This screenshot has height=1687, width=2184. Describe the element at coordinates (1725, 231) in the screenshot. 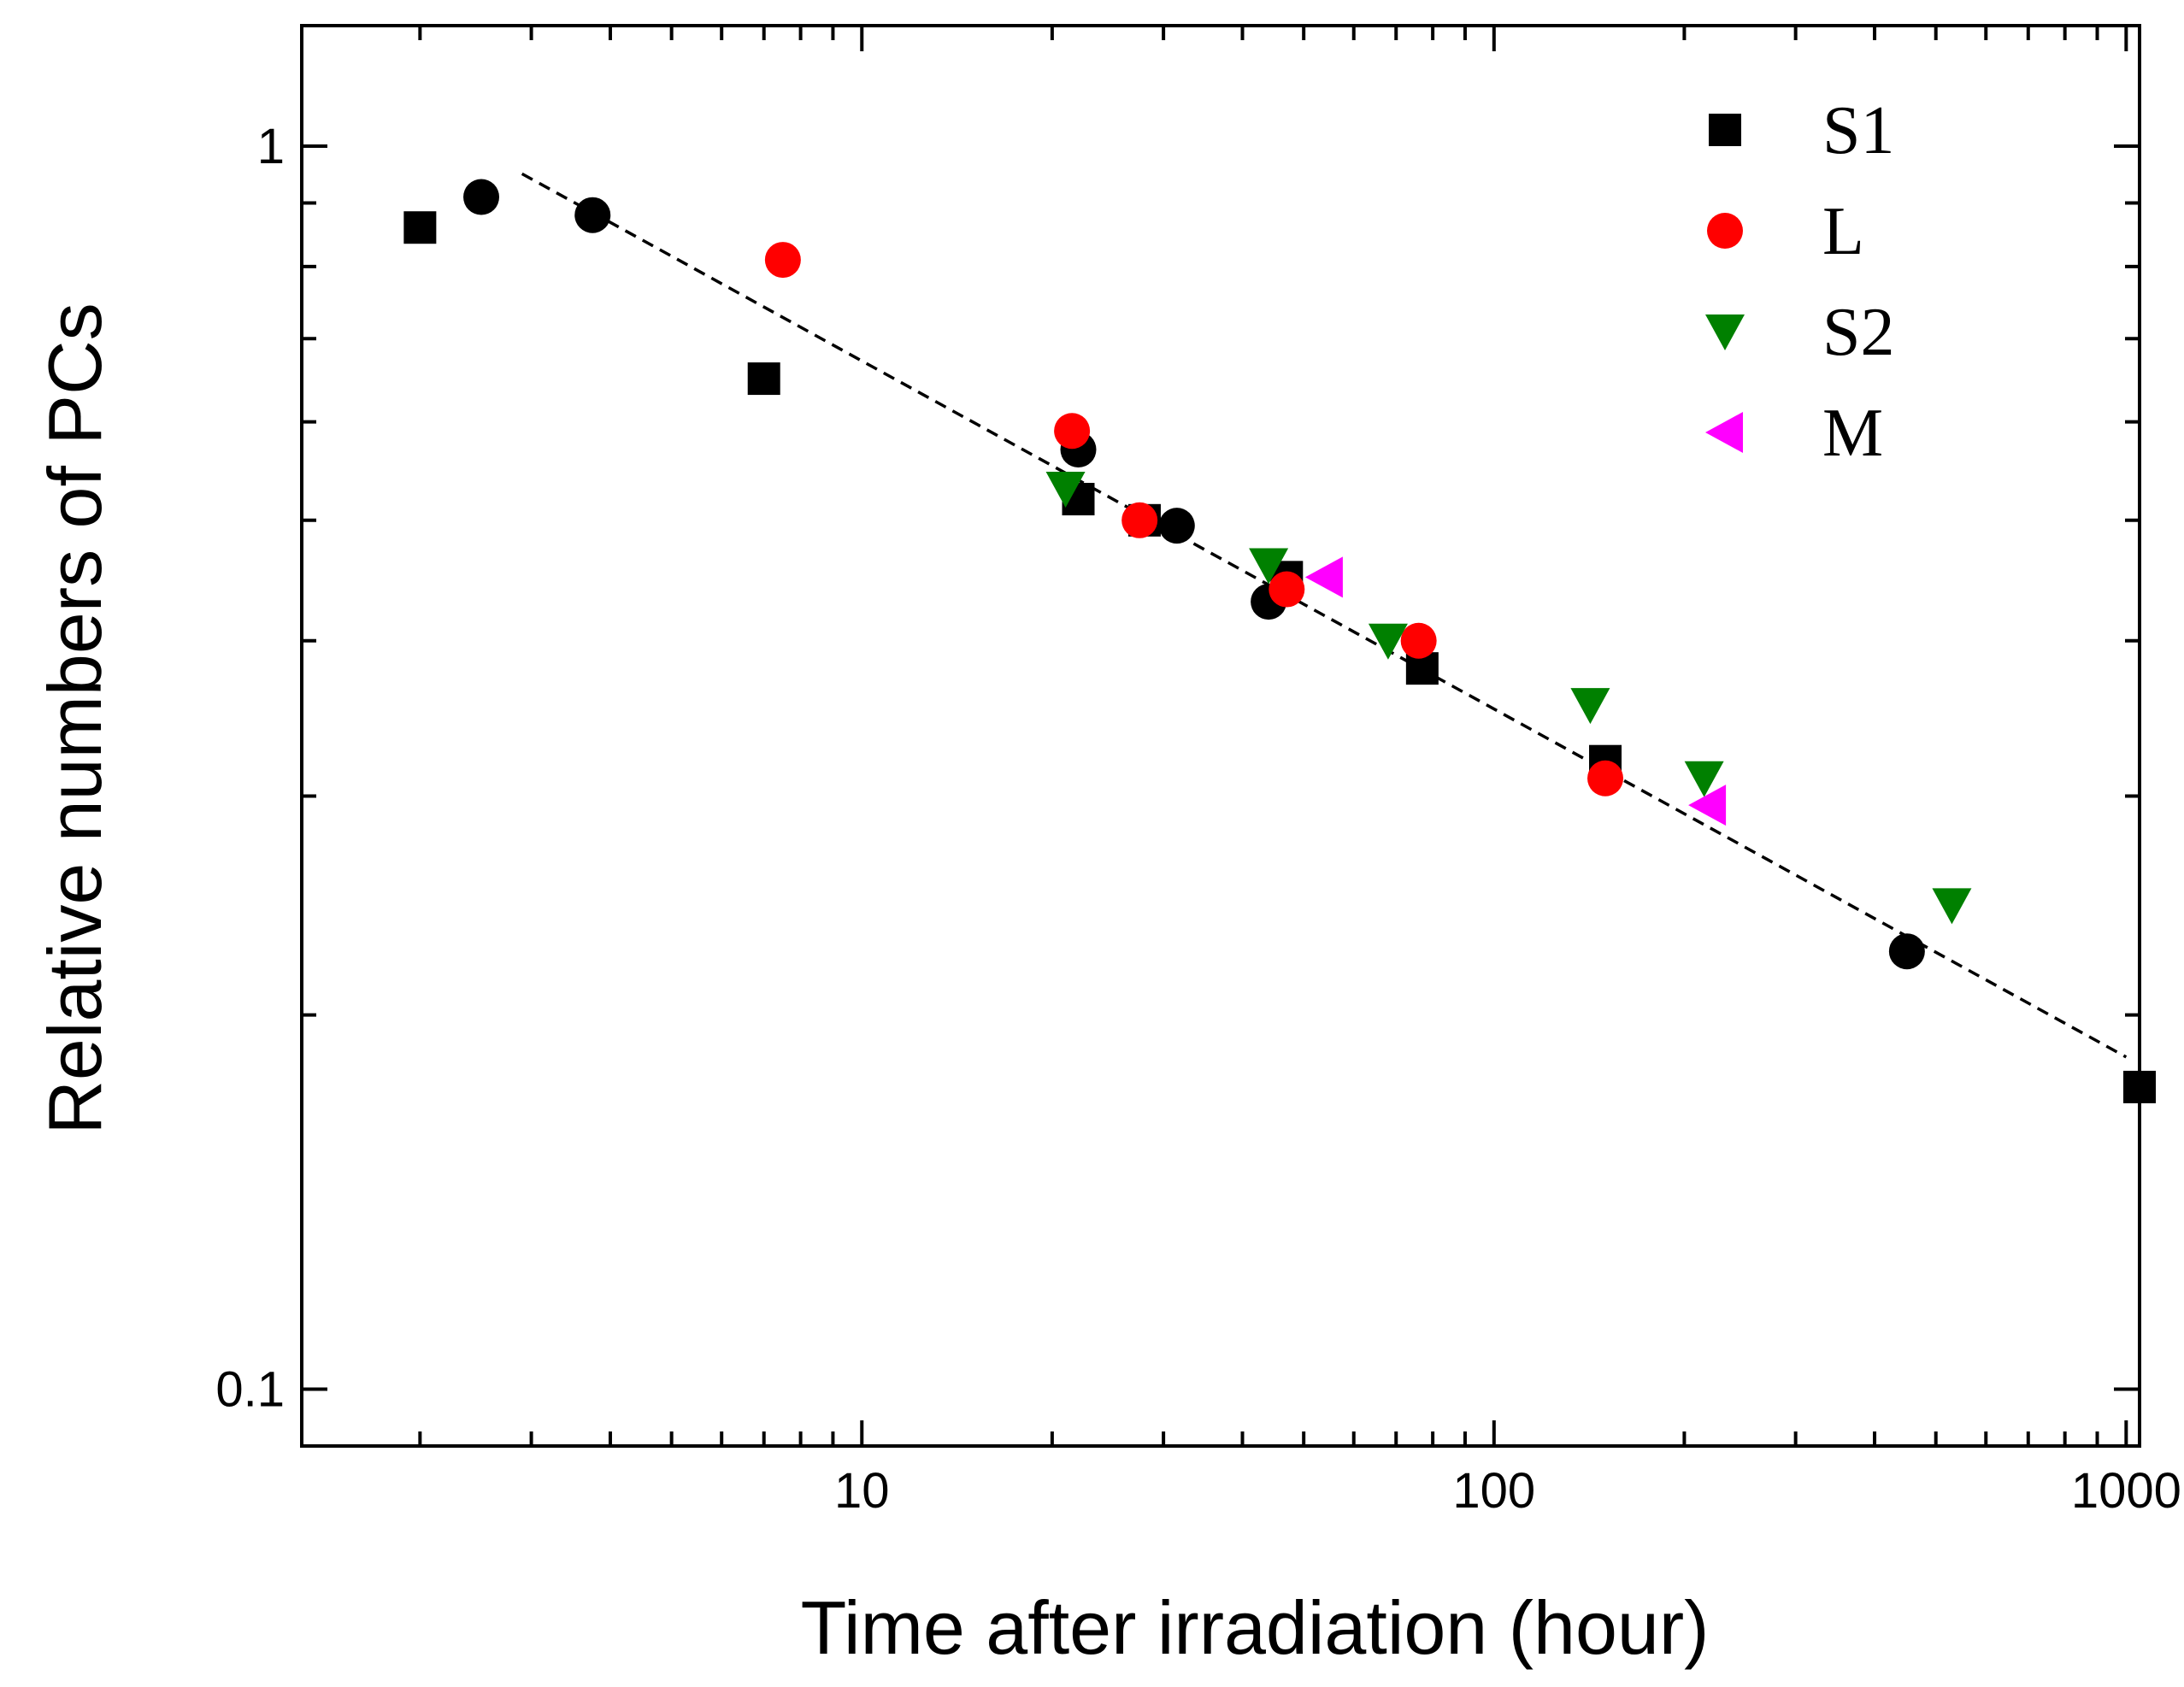

I see `legend-marker-l` at that location.